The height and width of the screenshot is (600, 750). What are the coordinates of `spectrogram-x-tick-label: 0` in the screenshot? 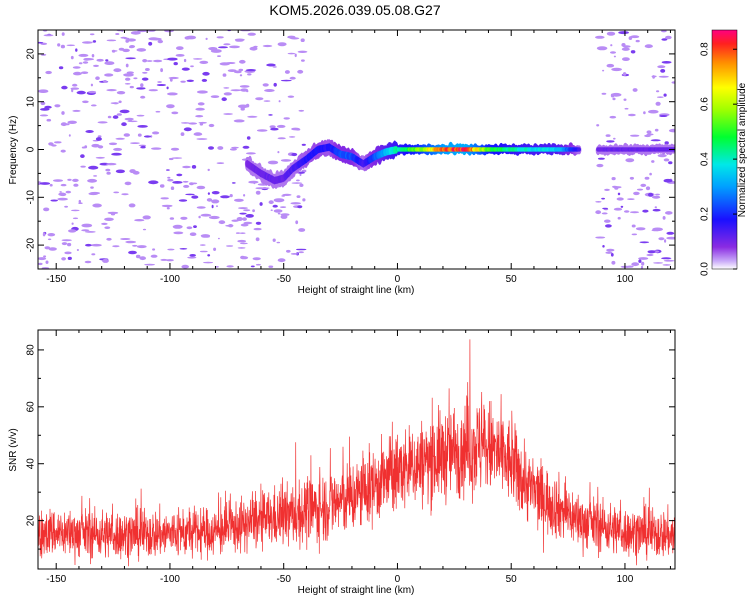 It's located at (398, 279).